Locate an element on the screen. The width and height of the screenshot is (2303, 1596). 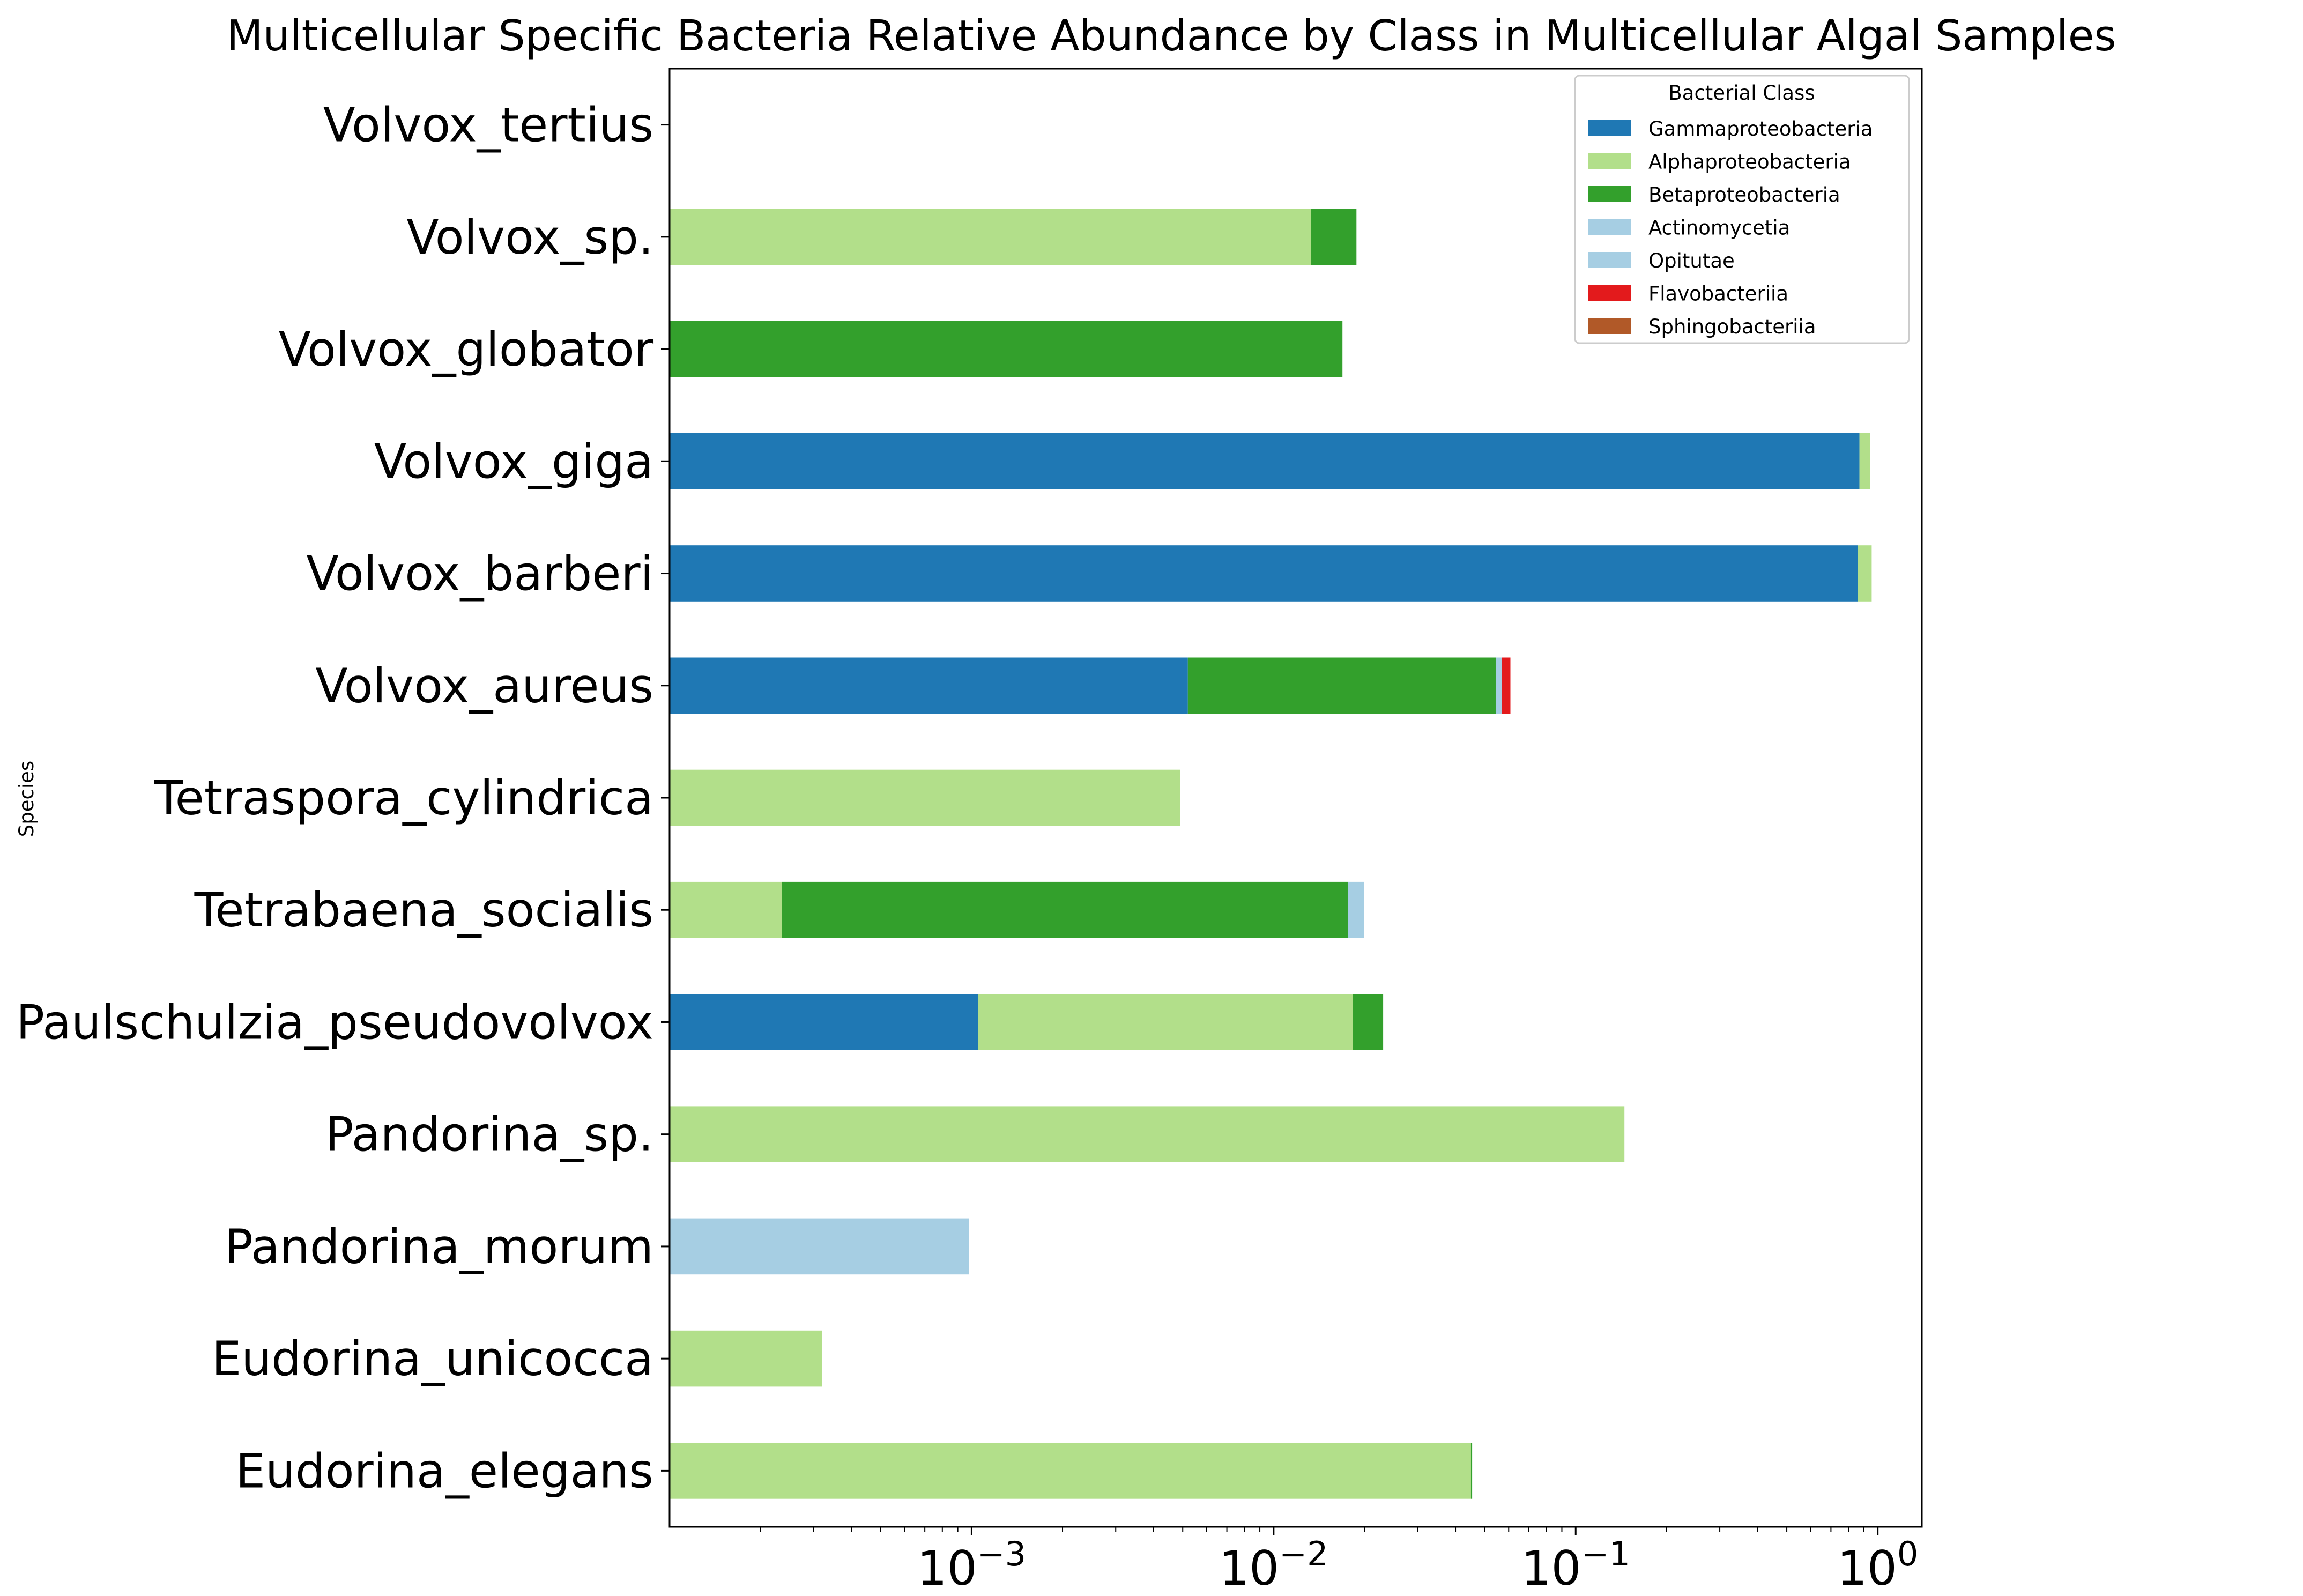
legend-label-gammaproteobacteria: Gammaproteobacteria is located at coordinates (1761, 129).